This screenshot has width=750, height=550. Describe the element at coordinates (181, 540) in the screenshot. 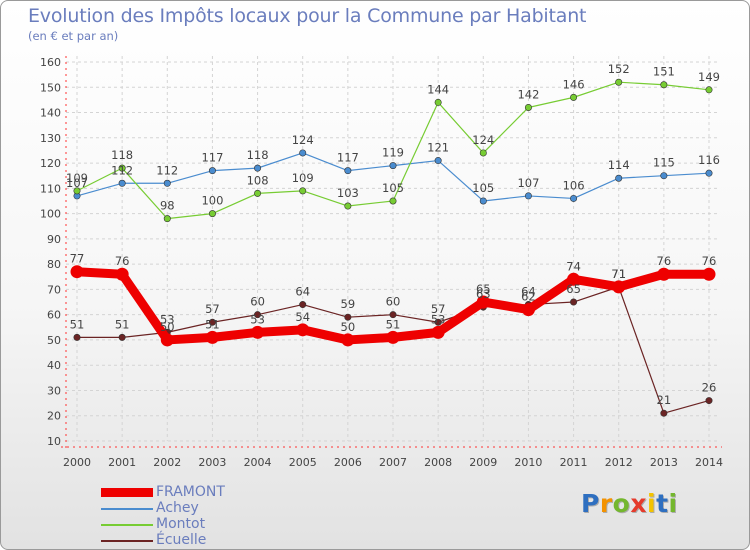

I see `legend-label: Écuelle` at that location.